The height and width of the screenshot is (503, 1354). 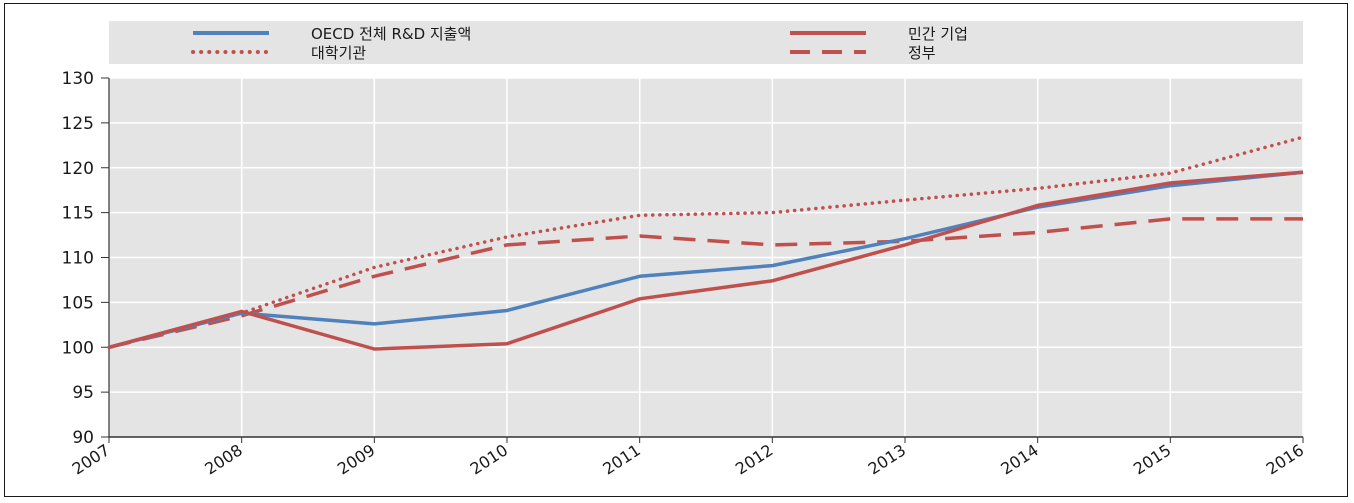 What do you see at coordinates (356, 459) in the screenshot?
I see `x-tick-label: 2009` at bounding box center [356, 459].